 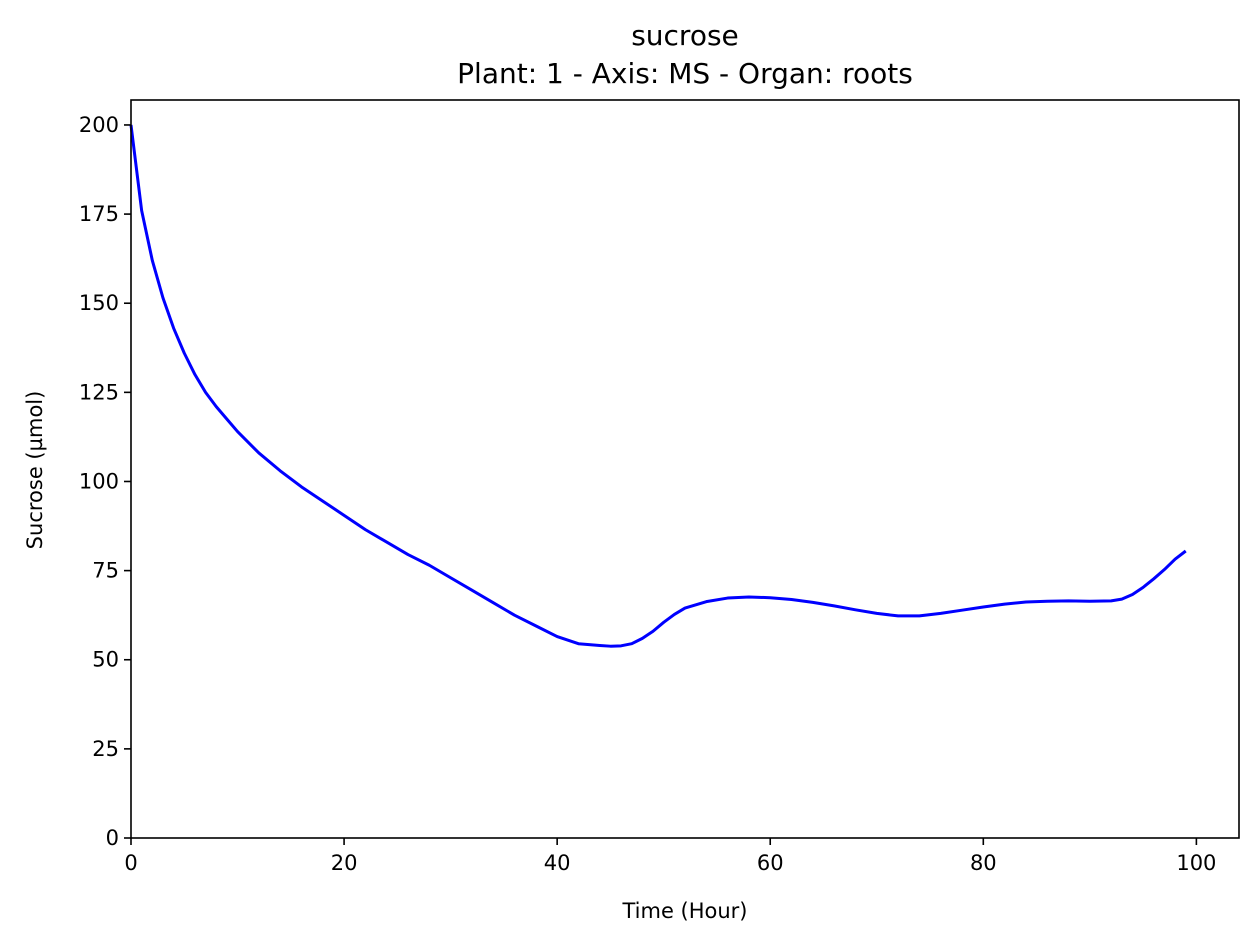 I want to click on y-axis-label: Sucrose (µmol), so click(x=35, y=470).